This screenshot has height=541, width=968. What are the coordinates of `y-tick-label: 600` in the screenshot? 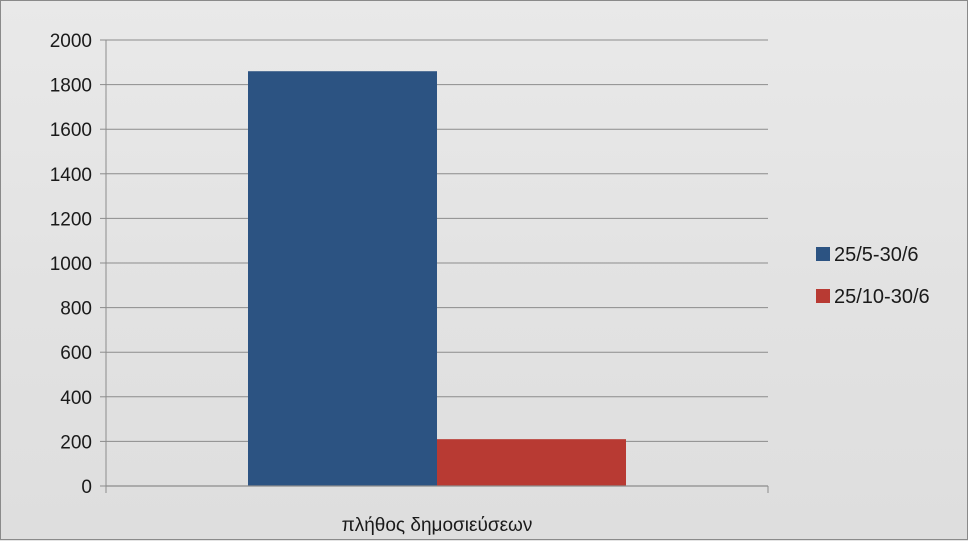 It's located at (76, 353).